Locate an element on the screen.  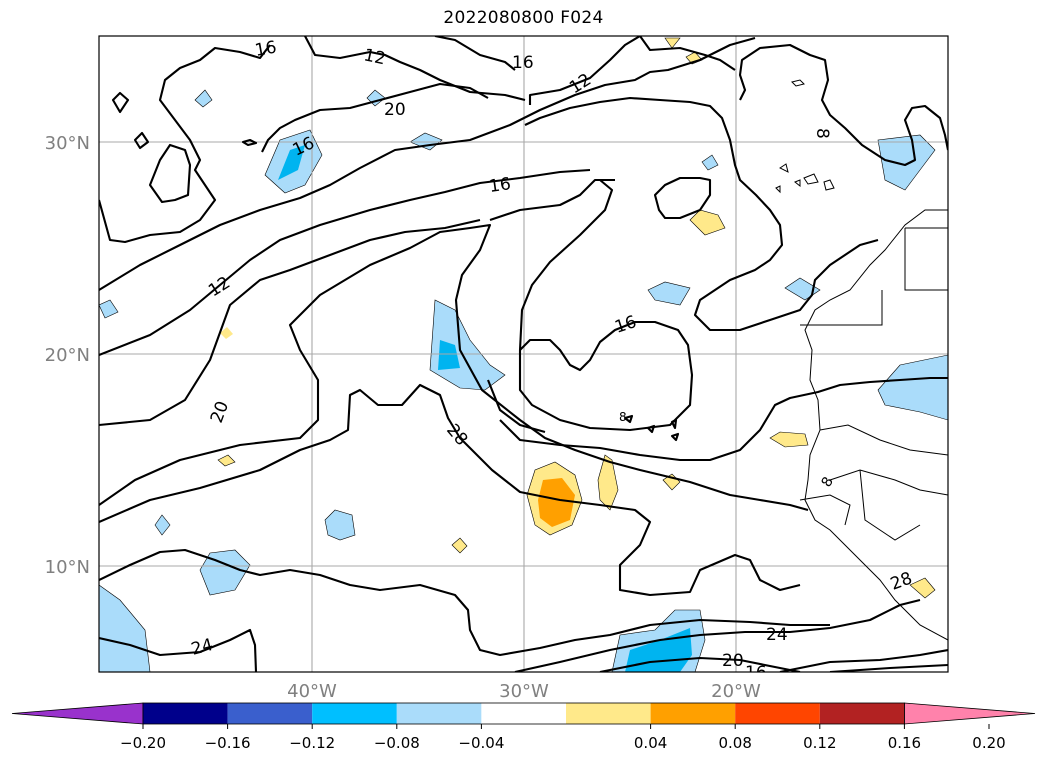
coastlines is located at coordinates (861, 360).